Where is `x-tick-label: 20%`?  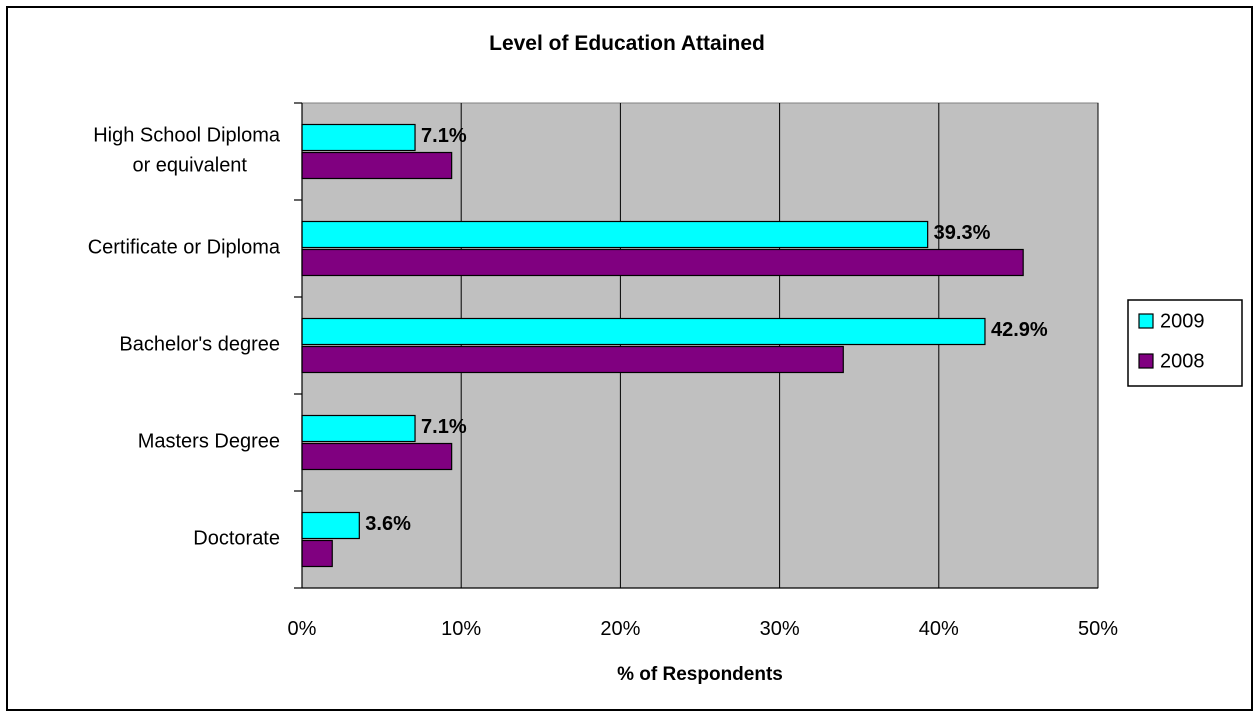 x-tick-label: 20% is located at coordinates (620, 629).